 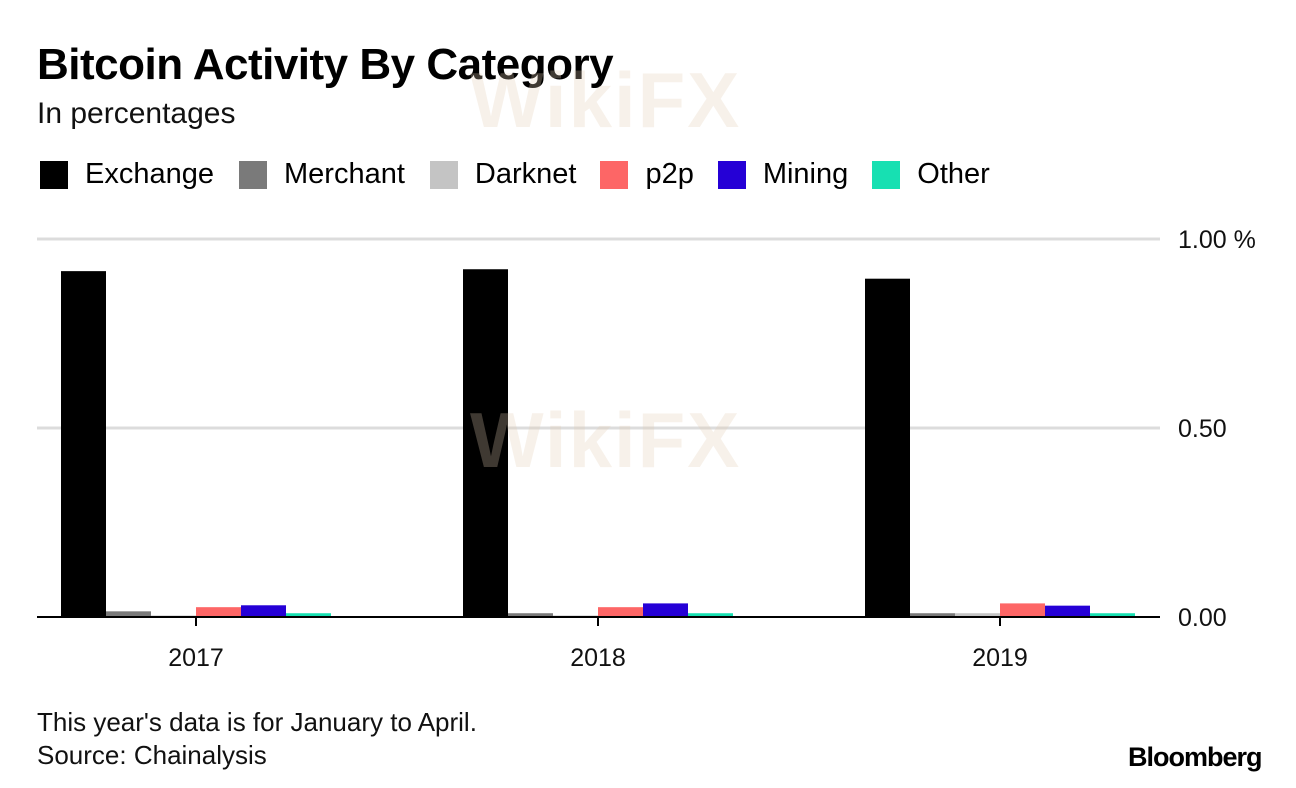 What do you see at coordinates (344, 174) in the screenshot?
I see `legend-label: Merchant` at bounding box center [344, 174].